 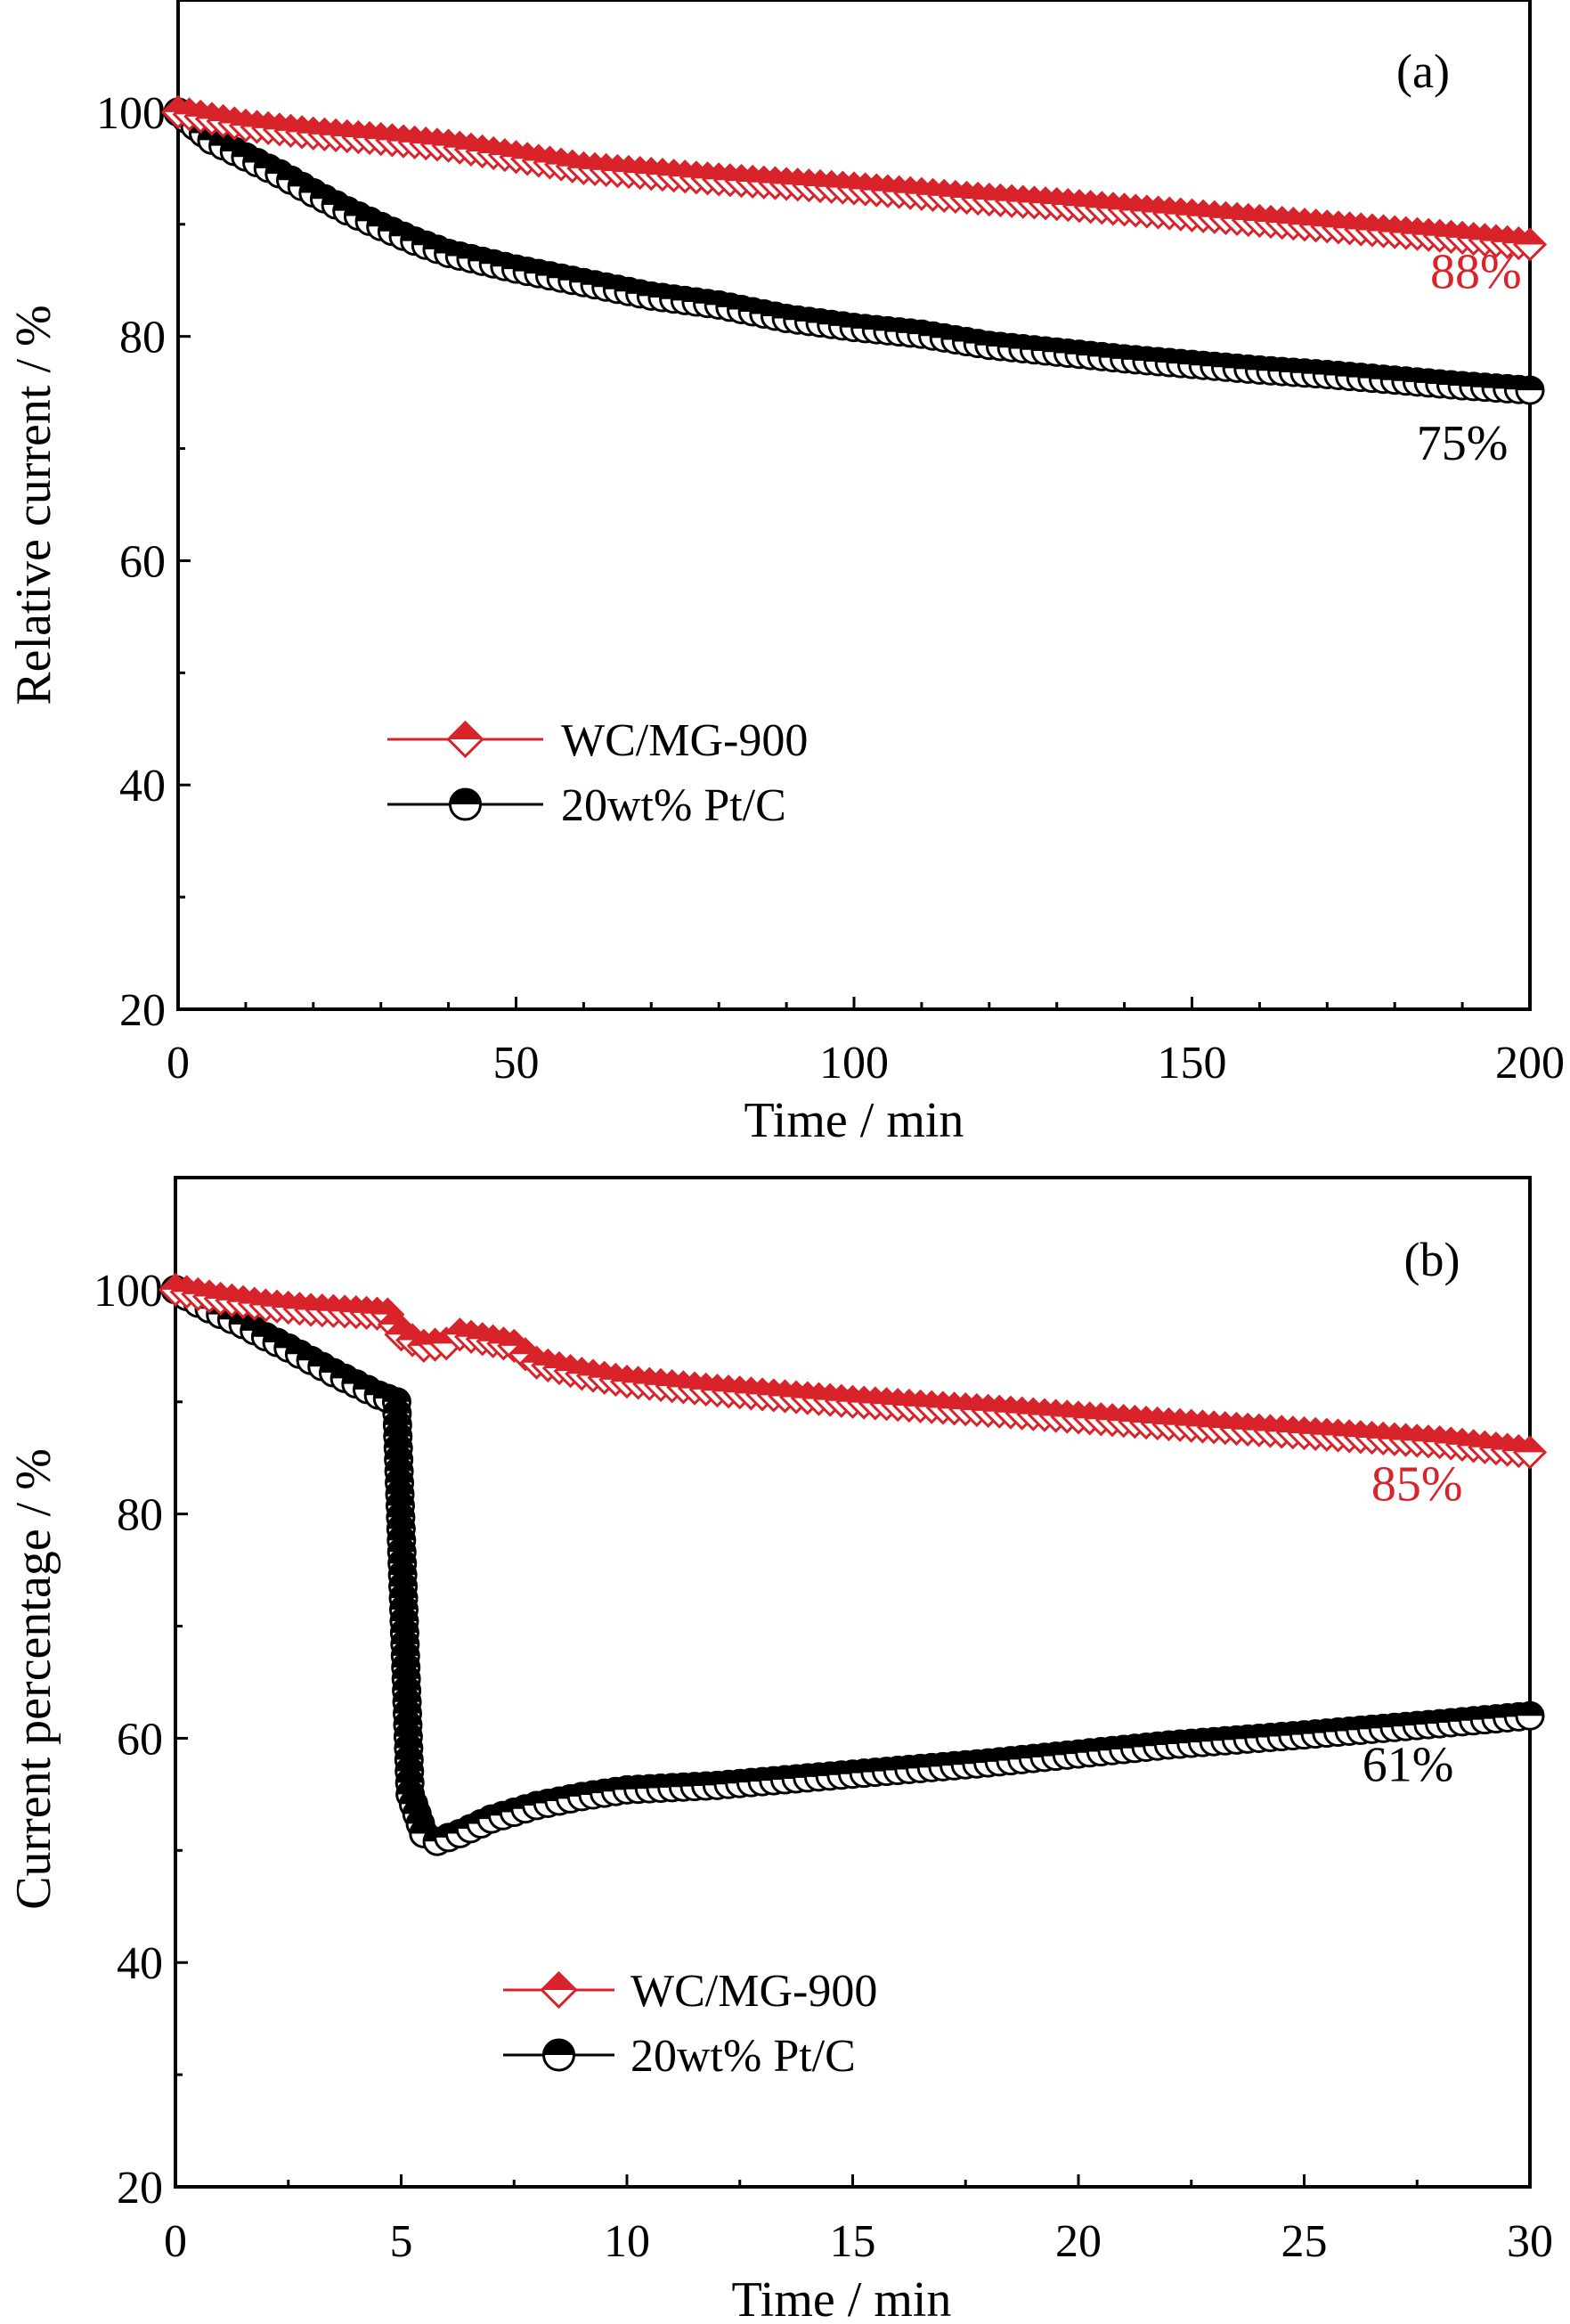 What do you see at coordinates (1469, 358) in the screenshot?
I see `annotations-a: 88% 75%` at bounding box center [1469, 358].